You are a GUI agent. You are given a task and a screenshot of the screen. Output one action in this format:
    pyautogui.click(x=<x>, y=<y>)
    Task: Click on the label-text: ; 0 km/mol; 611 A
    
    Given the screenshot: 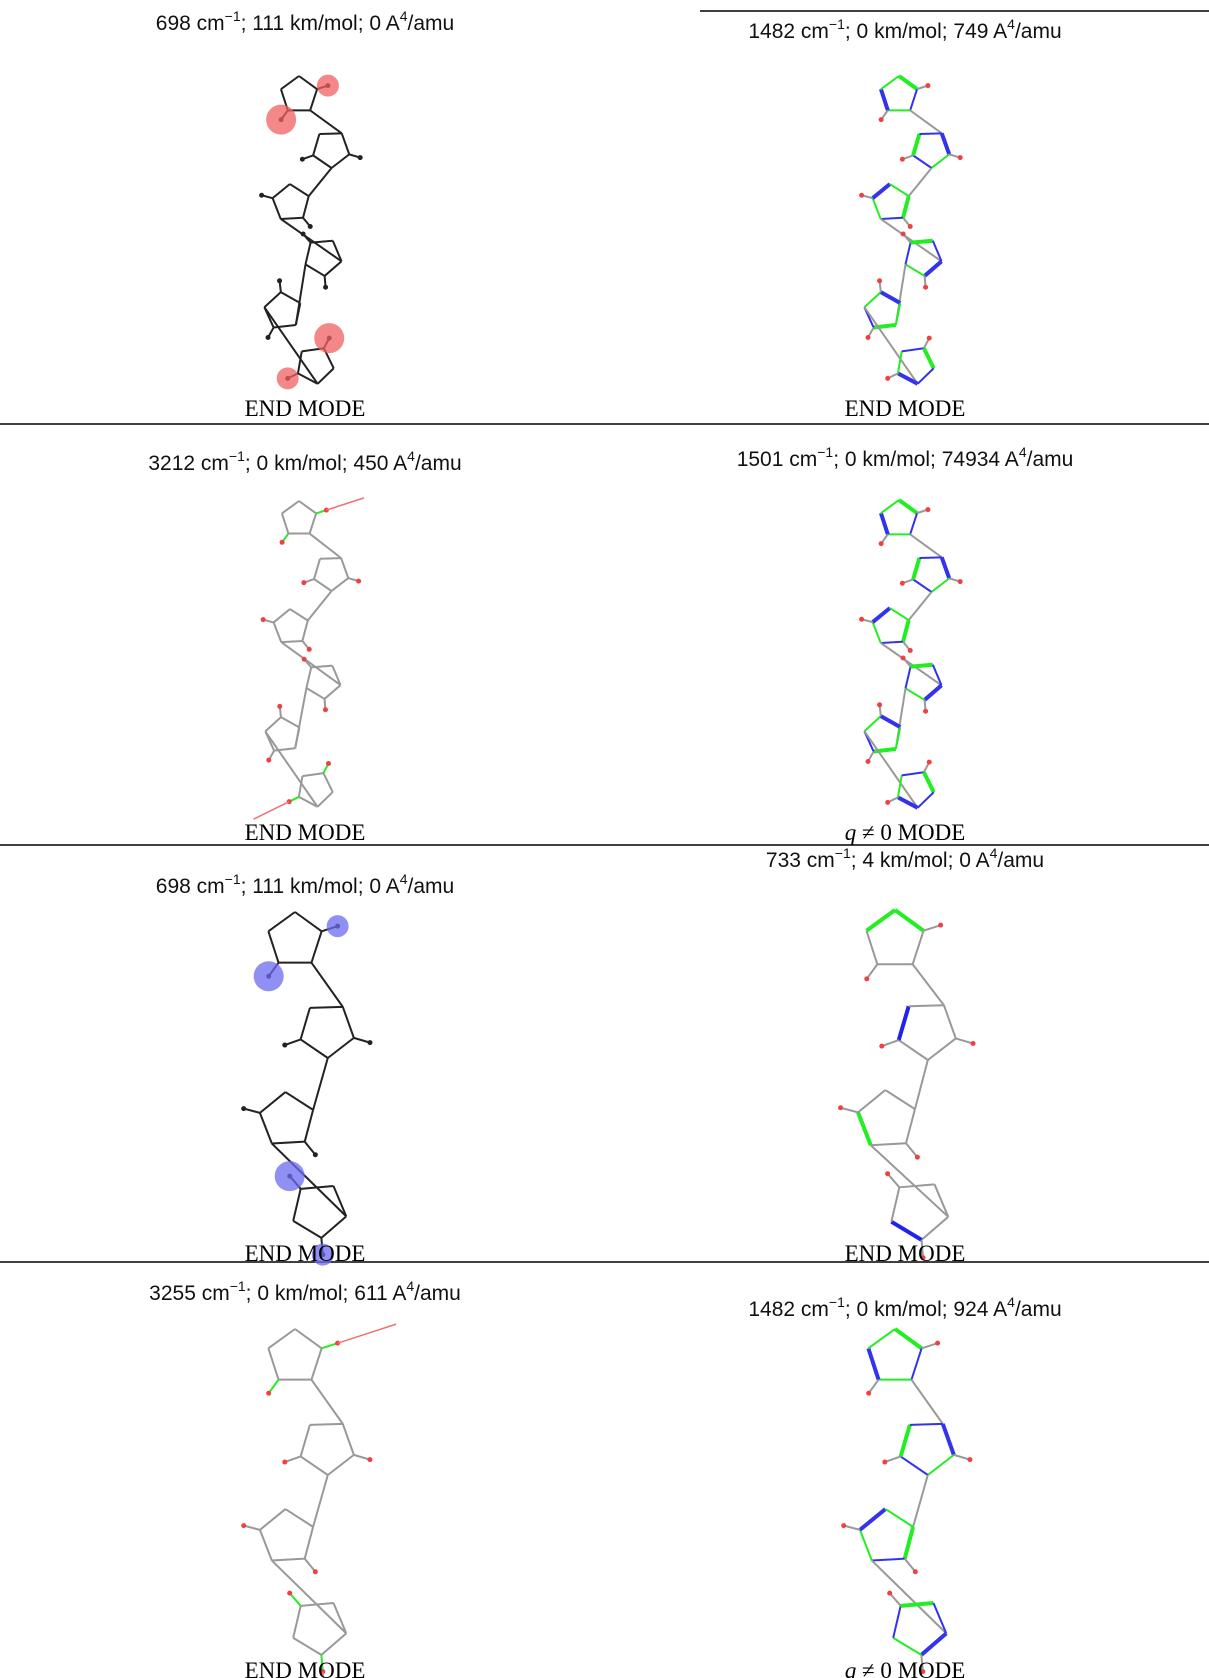 What is the action you would take?
    pyautogui.click(x=326, y=1293)
    